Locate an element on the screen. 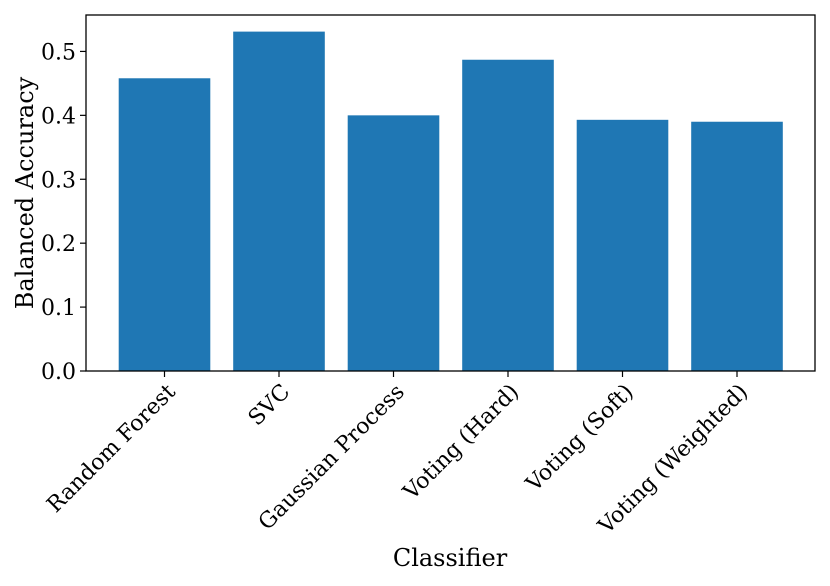 This screenshot has width=830, height=586. x-tick-label: Random Forest is located at coordinates (111, 448).